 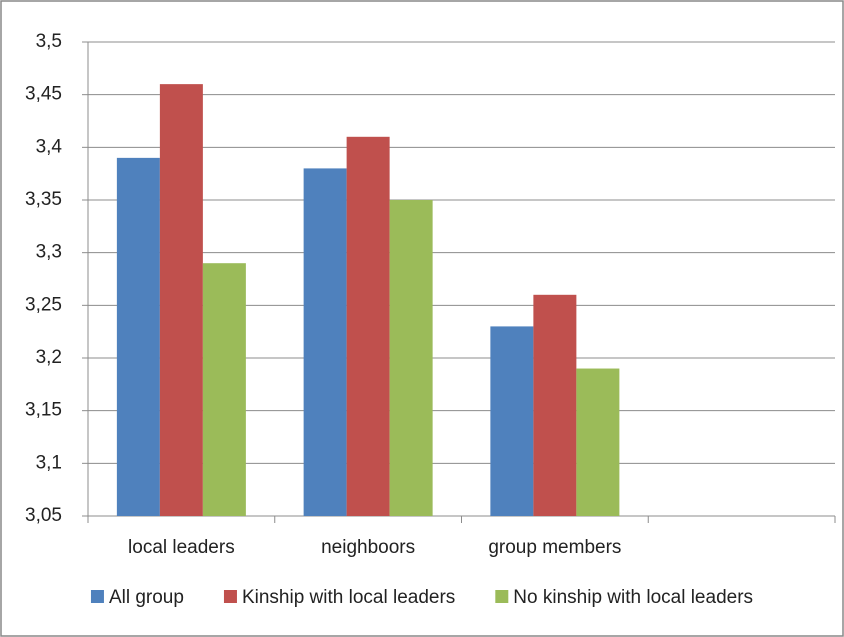 What do you see at coordinates (43, 304) in the screenshot?
I see `y-tick-label: 3,25` at bounding box center [43, 304].